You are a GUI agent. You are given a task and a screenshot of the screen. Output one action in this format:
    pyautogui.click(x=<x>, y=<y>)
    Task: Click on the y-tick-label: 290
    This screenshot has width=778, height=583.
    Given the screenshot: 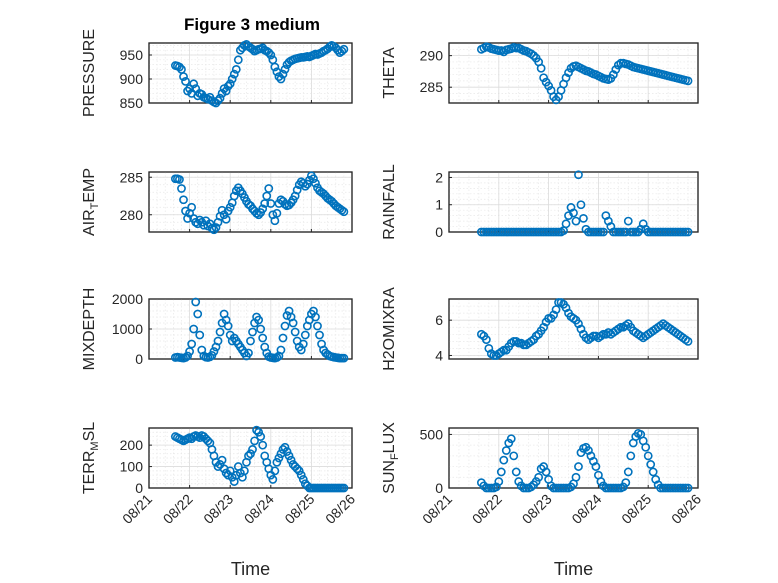 What is the action you would take?
    pyautogui.click(x=432, y=56)
    